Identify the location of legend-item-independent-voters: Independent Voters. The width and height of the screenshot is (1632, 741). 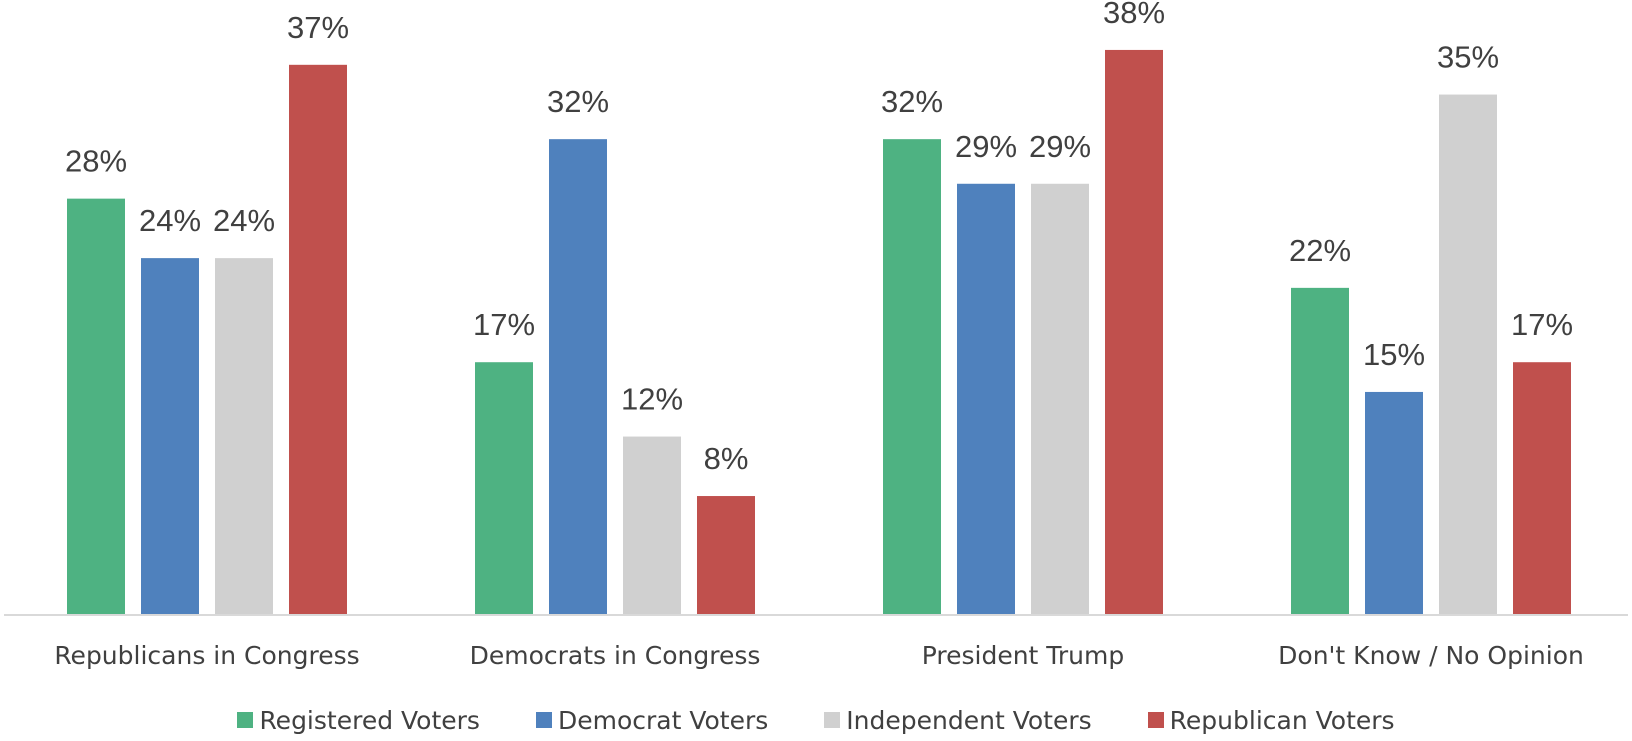
(958, 720).